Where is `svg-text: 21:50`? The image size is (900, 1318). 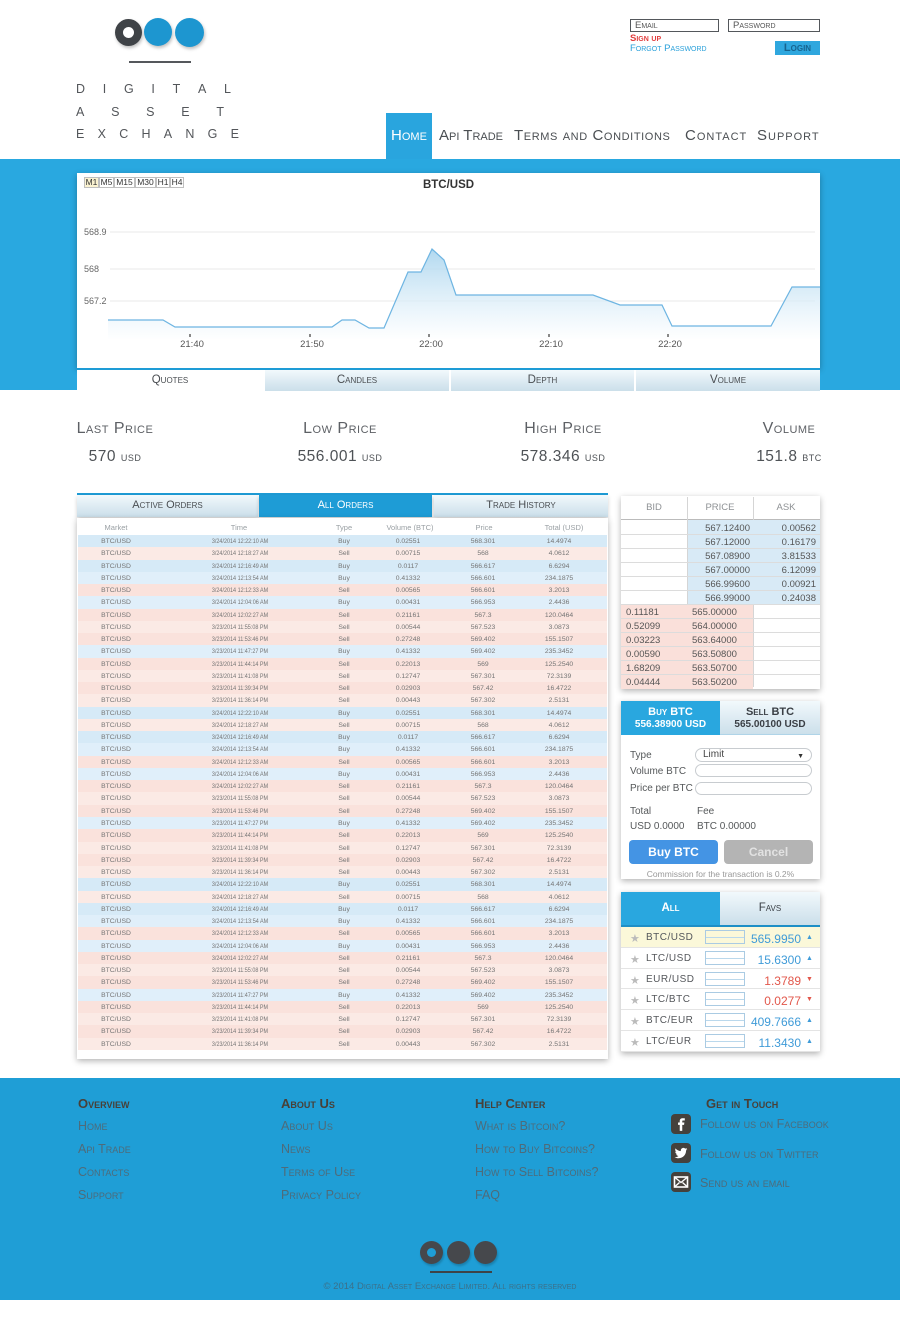
svg-text: 21:50 is located at coordinates (312, 344).